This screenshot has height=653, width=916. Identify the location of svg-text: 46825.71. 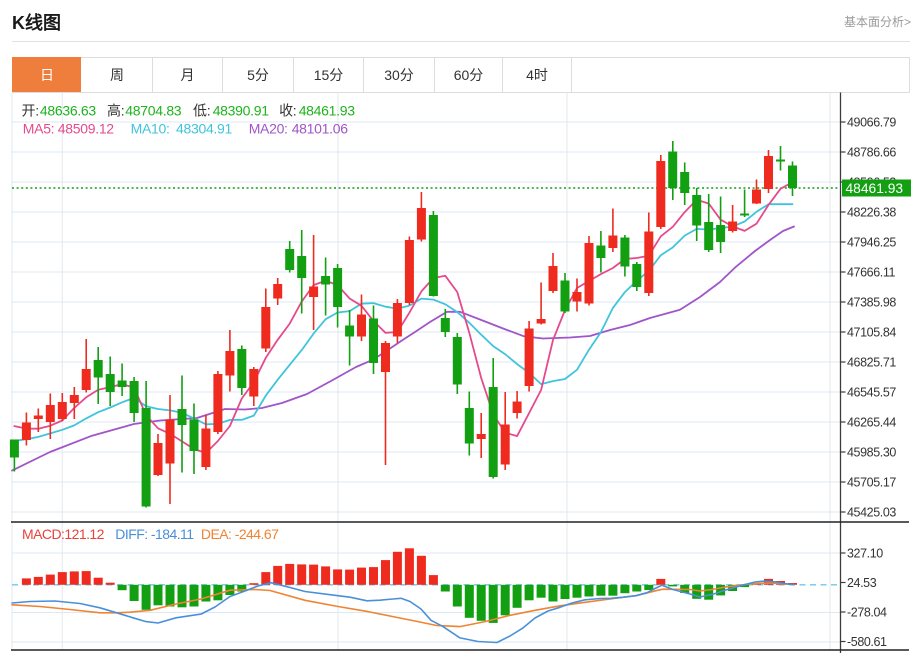
(871, 362).